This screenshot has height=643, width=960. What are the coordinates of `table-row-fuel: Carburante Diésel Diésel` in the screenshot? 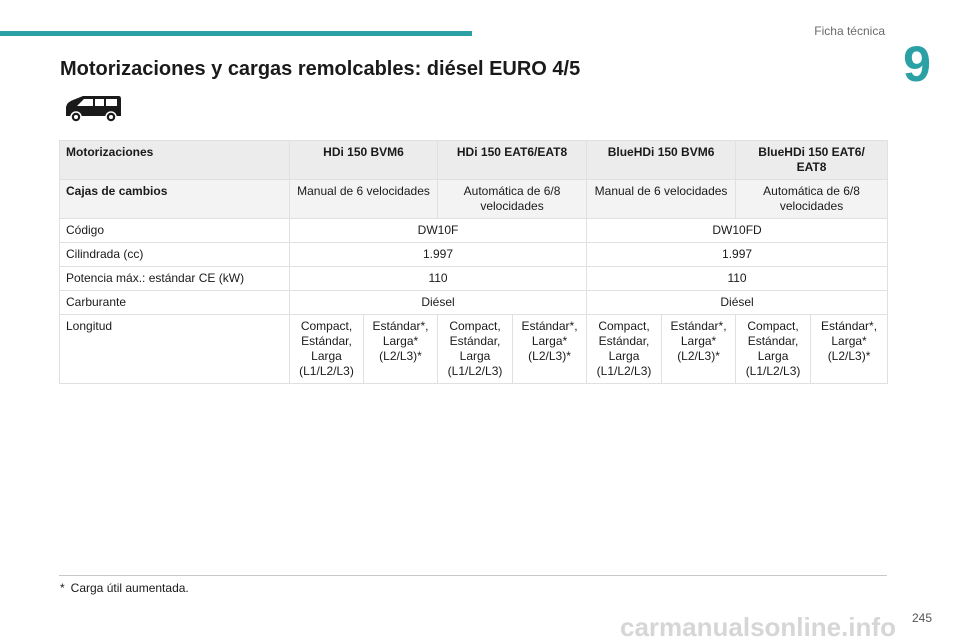 It's located at (474, 302).